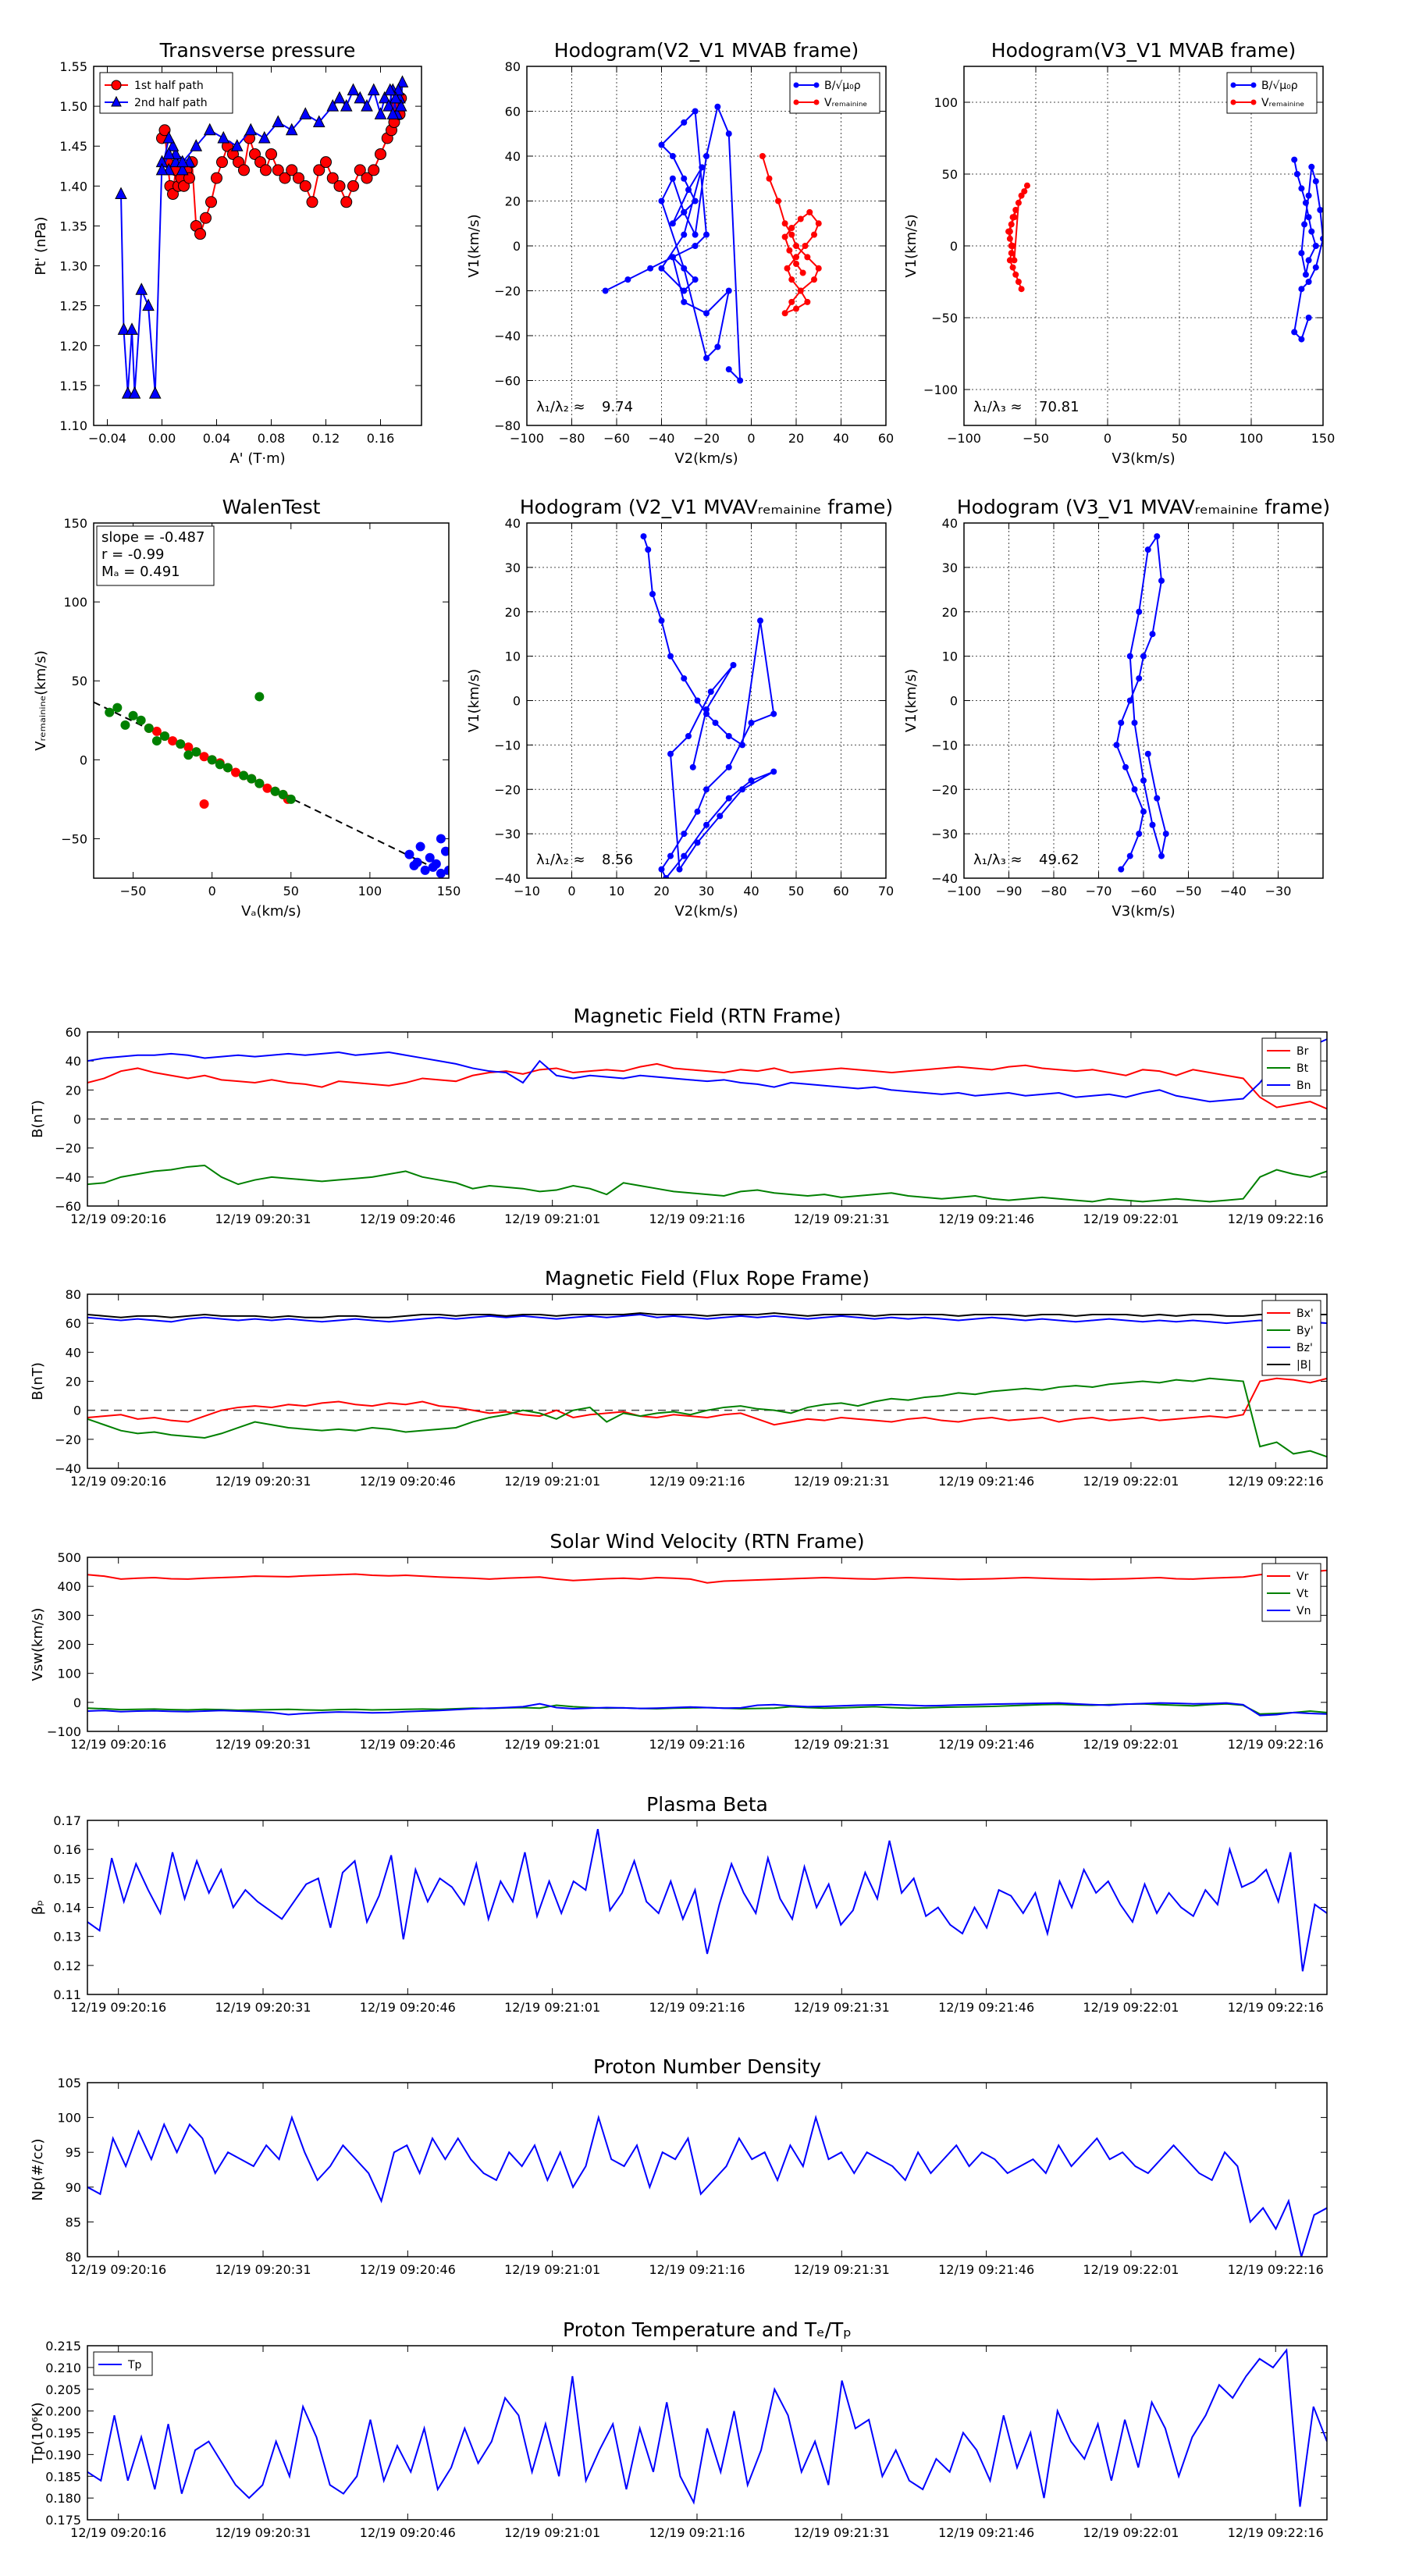  I want to click on x-tick-label: 20, so click(661, 891).